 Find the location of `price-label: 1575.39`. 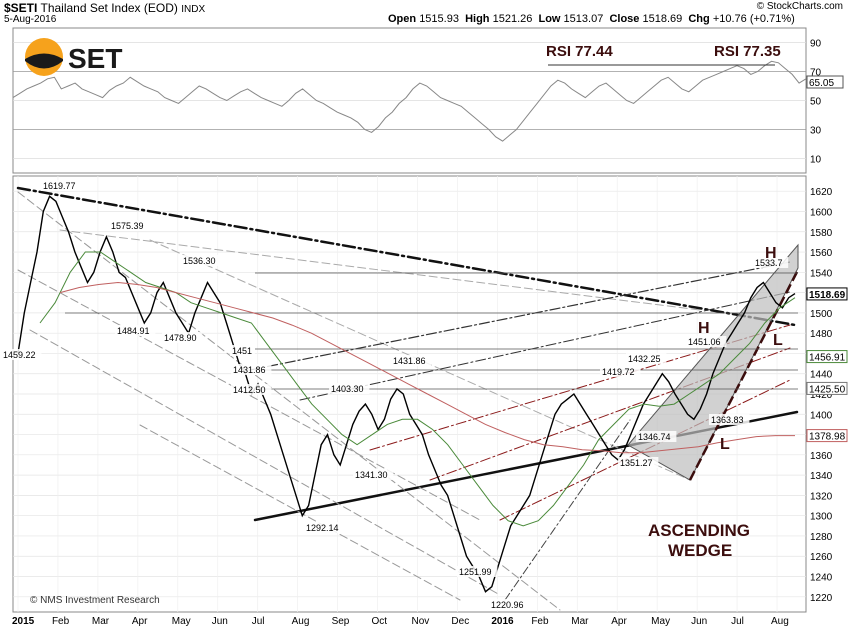

price-label: 1575.39 is located at coordinates (127, 226).